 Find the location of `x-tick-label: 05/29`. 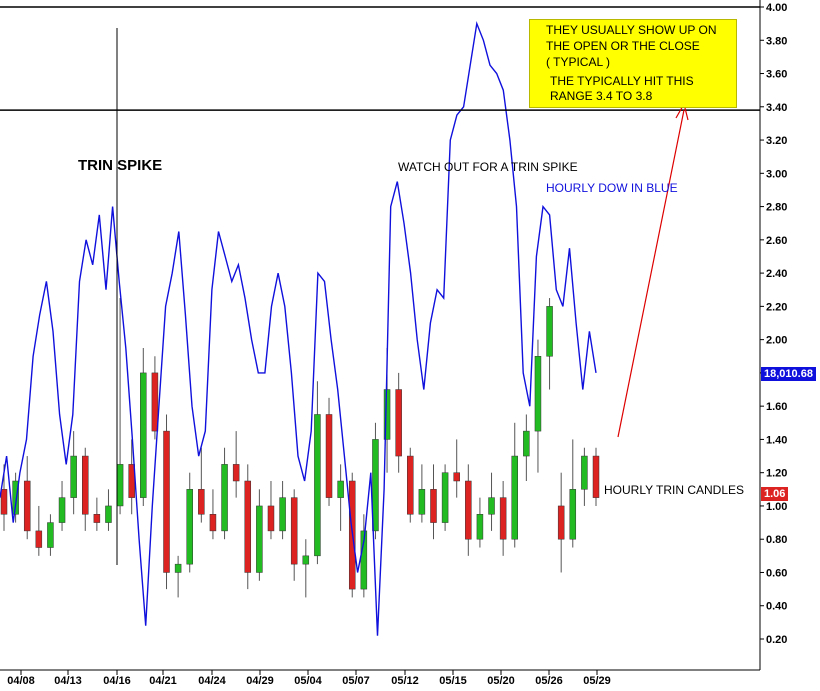

x-tick-label: 05/29 is located at coordinates (597, 681).